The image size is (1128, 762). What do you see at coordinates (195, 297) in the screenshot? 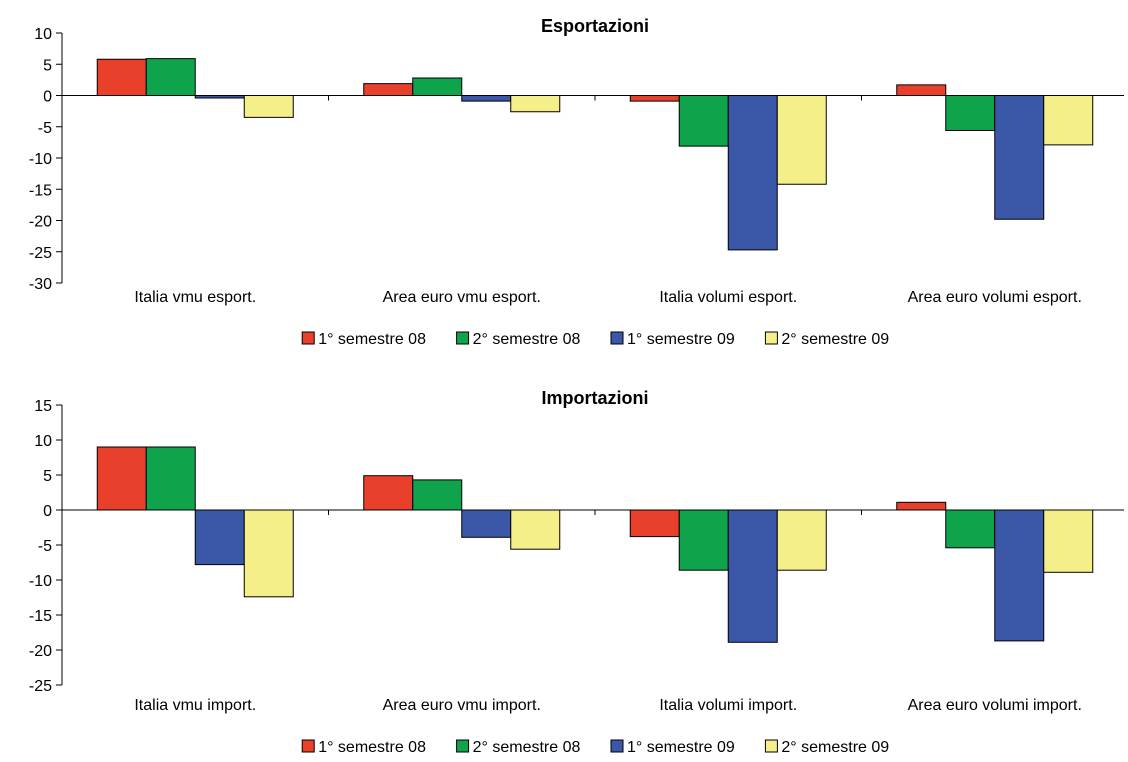
I see `category-label: Italia vmu esport.` at bounding box center [195, 297].